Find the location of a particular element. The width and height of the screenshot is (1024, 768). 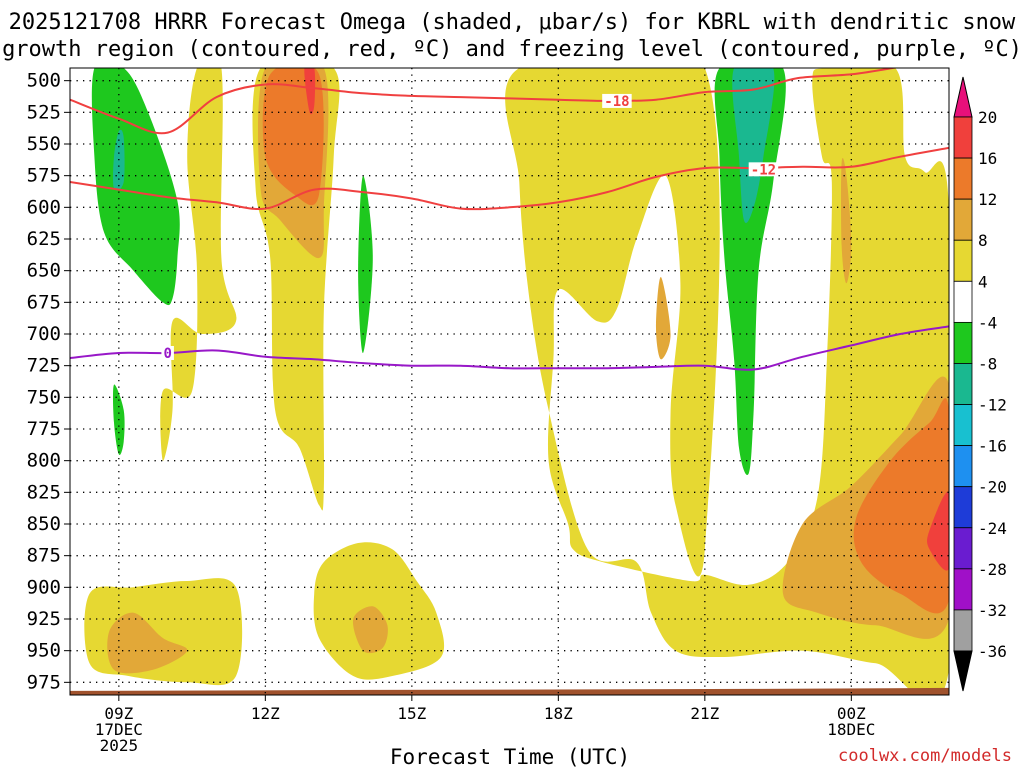

x-tick-label-00Z-1: 18DEC is located at coordinates (851, 729).